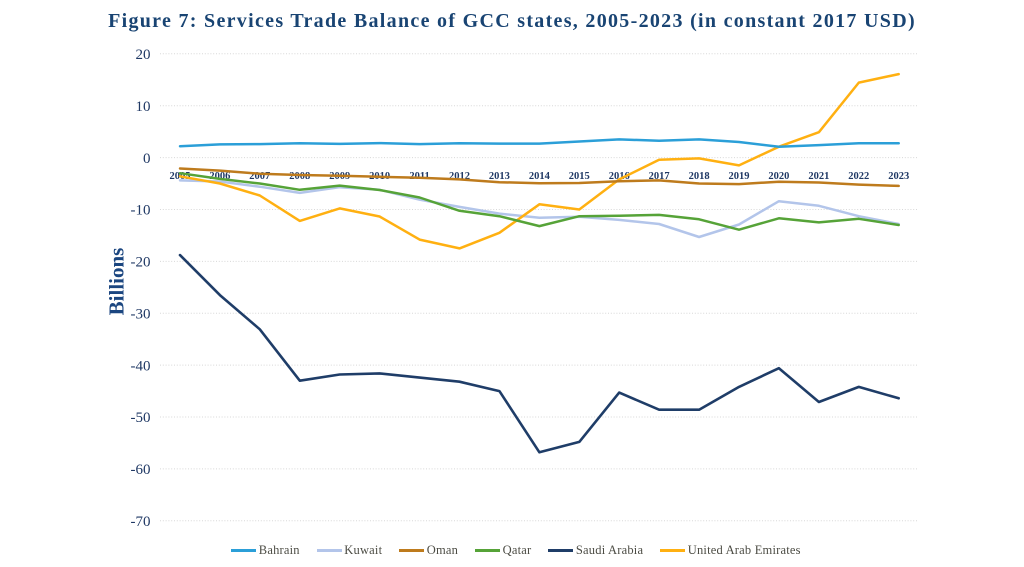  What do you see at coordinates (540, 176) in the screenshot?
I see `svg-text: 2014` at bounding box center [540, 176].